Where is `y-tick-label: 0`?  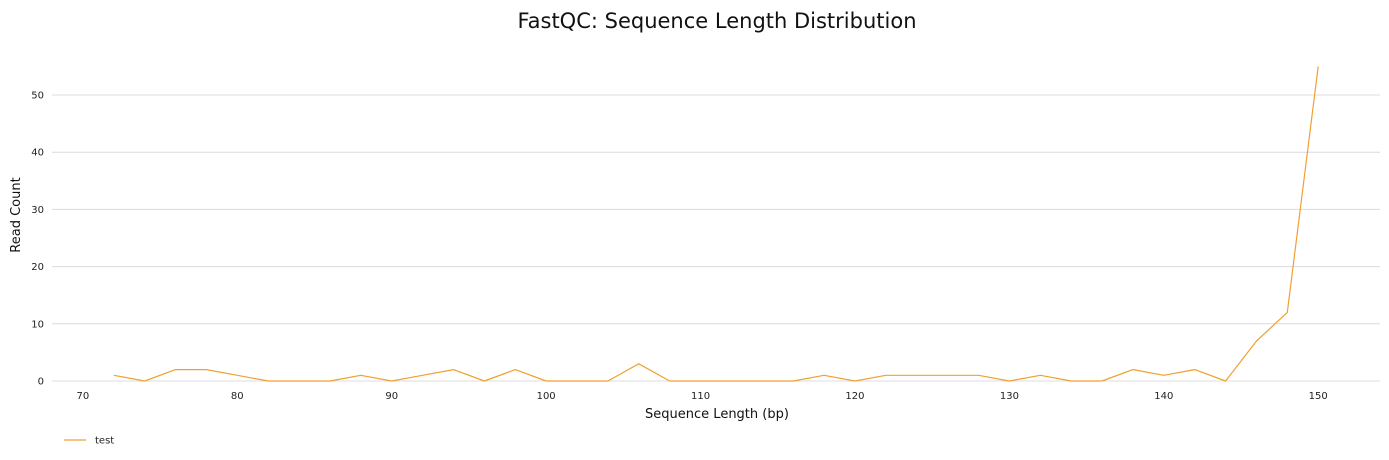
y-tick-label: 0 is located at coordinates (41, 382).